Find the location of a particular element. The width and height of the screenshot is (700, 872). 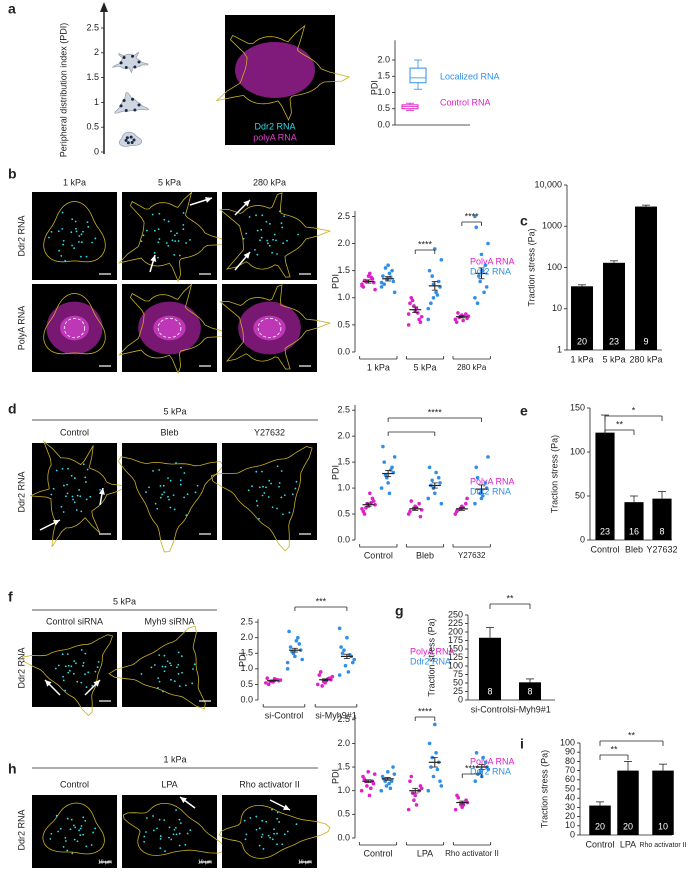

polya-core is located at coordinates (269, 328).